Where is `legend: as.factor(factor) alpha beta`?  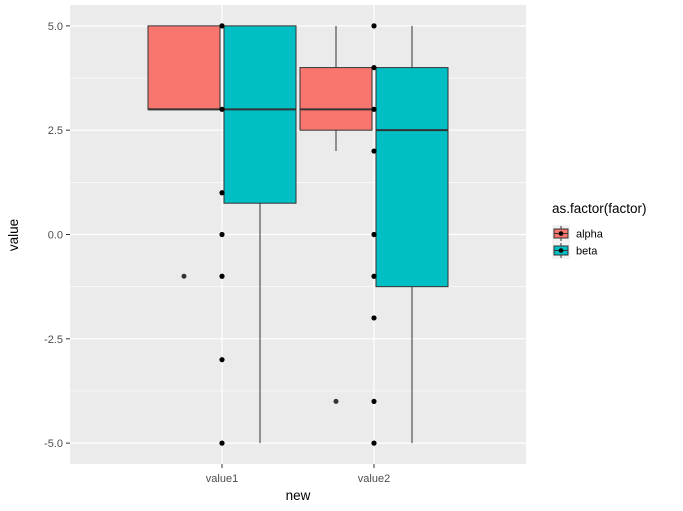 legend: as.factor(factor) alpha beta is located at coordinates (599, 230).